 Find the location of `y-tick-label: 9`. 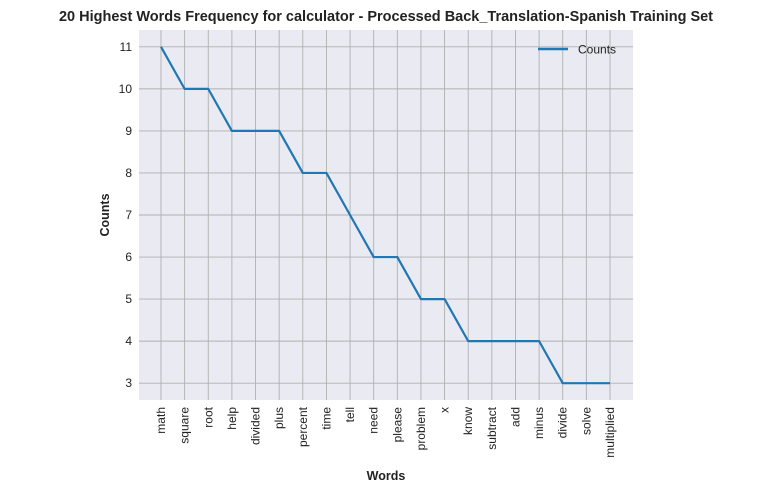

y-tick-label: 9 is located at coordinates (128, 131).